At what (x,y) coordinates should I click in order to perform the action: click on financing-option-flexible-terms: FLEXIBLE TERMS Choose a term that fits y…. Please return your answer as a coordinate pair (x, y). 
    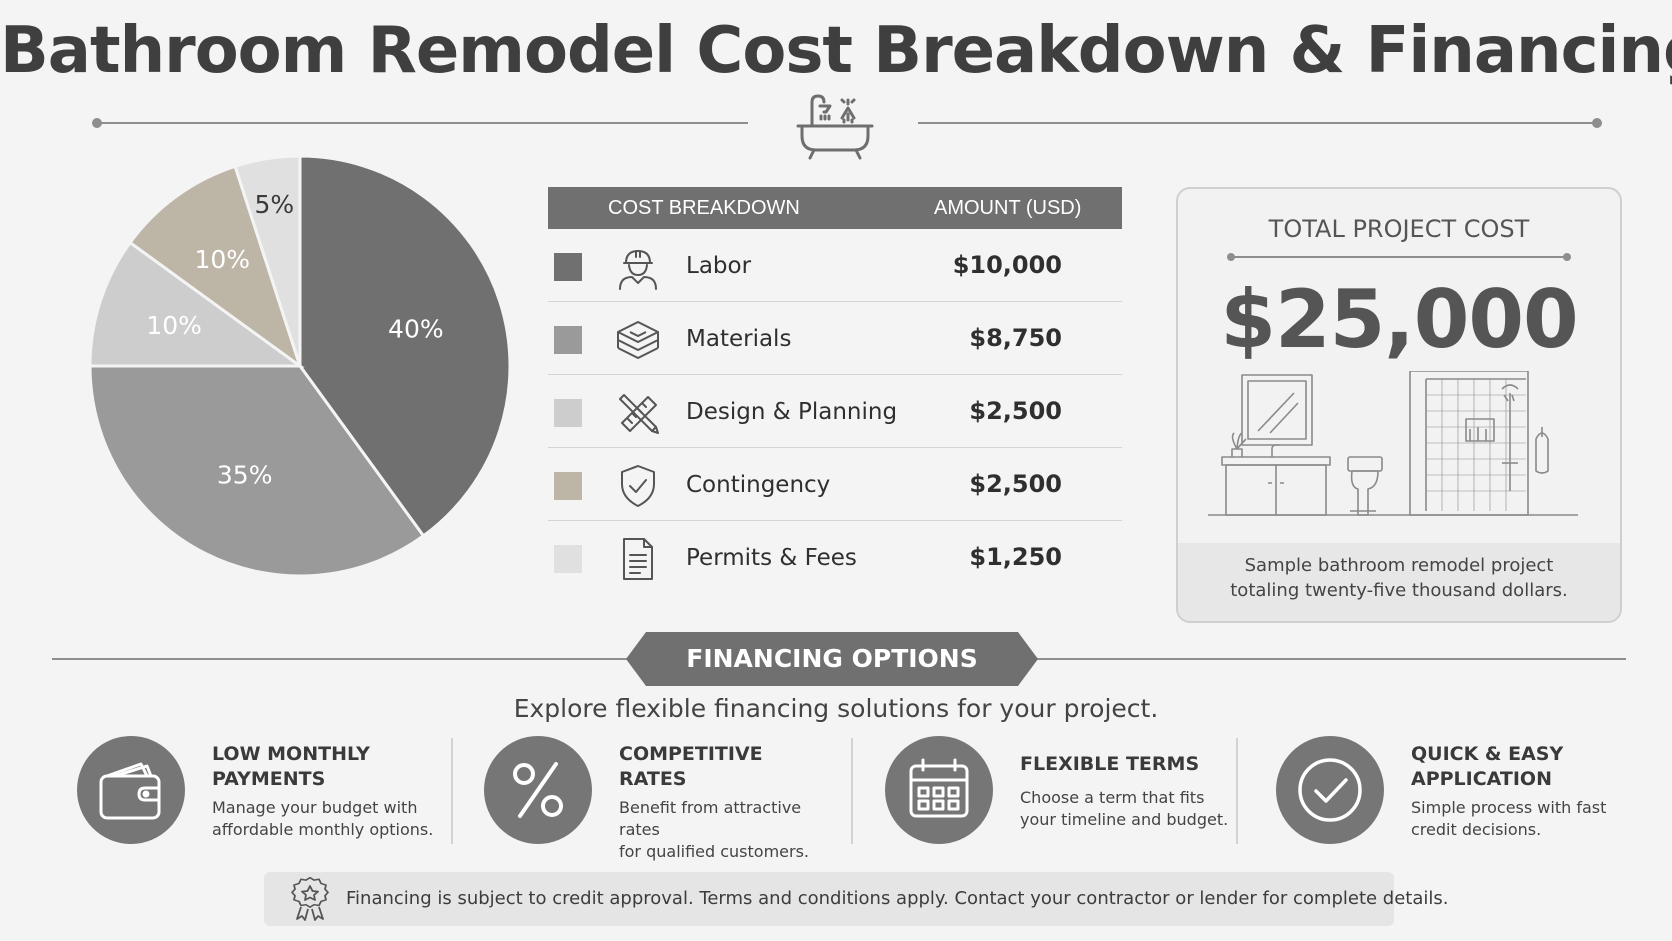
    Looking at the image, I should click on (1065, 791).